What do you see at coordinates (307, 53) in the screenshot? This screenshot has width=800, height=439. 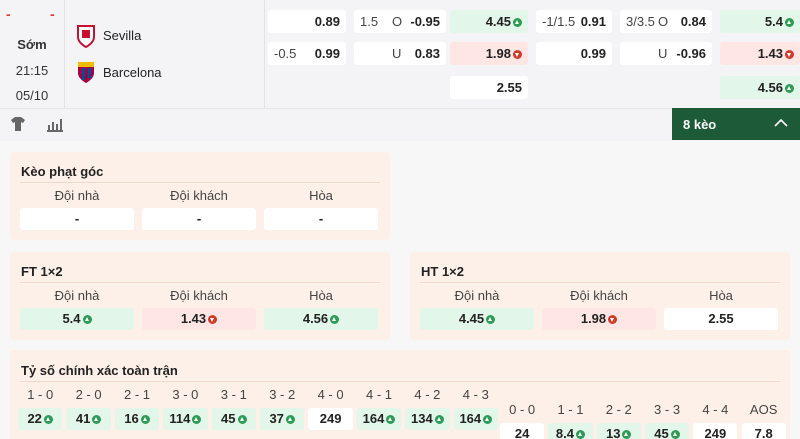 I see `odds-cell: -0.5 0.99` at bounding box center [307, 53].